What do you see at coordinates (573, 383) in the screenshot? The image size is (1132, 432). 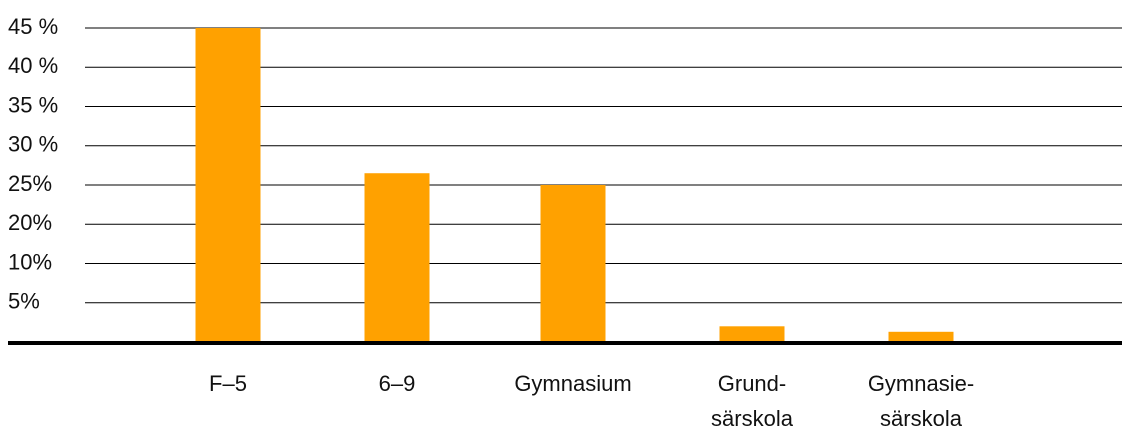 I see `x-tick-label: Gymnasium` at bounding box center [573, 383].